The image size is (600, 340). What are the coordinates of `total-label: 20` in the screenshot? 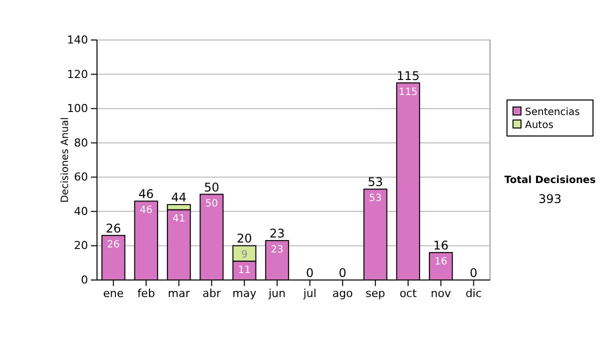 It's located at (244, 239).